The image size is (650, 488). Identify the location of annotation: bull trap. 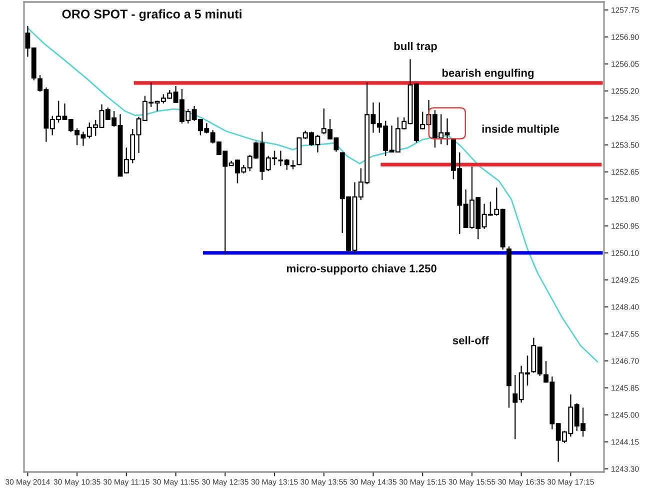
(415, 47).